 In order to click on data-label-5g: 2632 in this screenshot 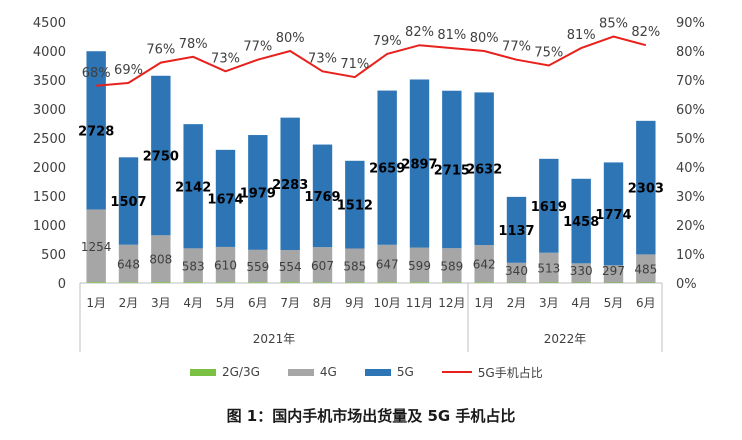, I will do `click(484, 170)`.